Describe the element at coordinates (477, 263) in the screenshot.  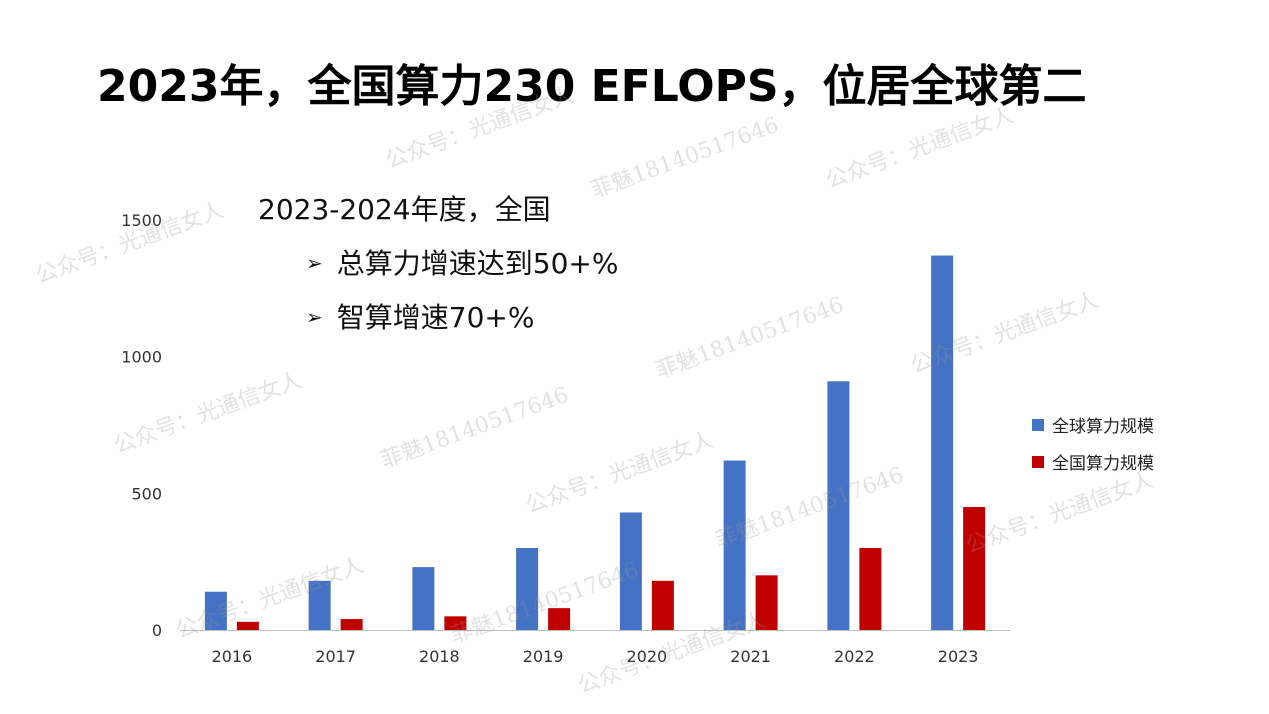
I see `bullet-text: 总算力增速达到50+%` at that location.